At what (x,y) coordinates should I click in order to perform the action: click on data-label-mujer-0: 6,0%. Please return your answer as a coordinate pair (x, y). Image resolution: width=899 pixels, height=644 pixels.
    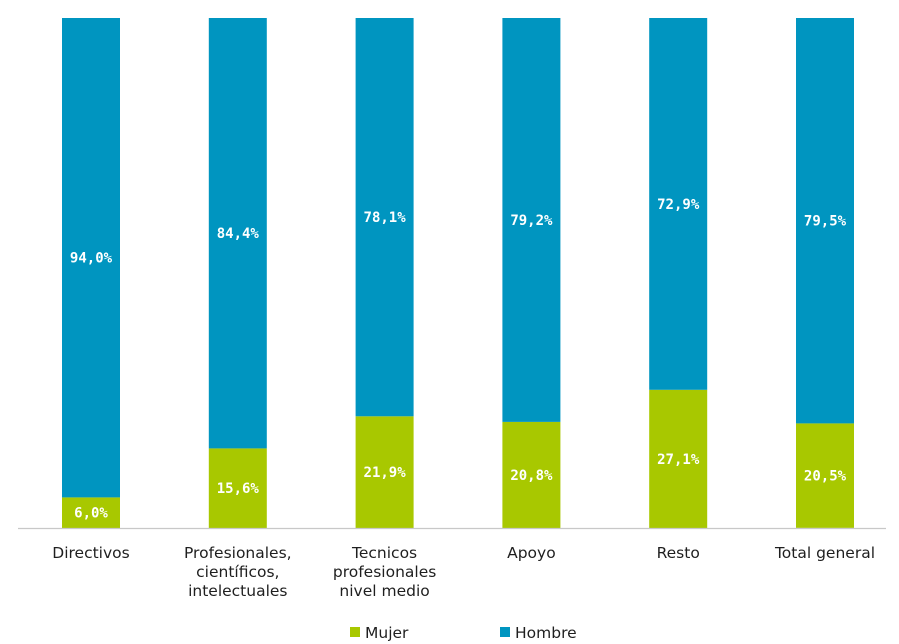
    Looking at the image, I should click on (91, 514).